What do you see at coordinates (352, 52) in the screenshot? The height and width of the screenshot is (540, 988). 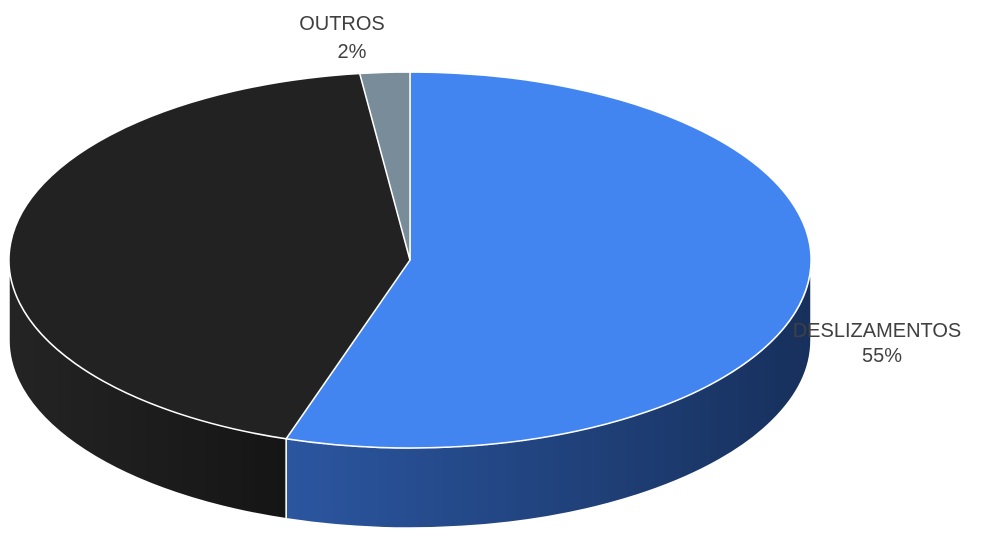 I see `slice-value-outros: 2%` at bounding box center [352, 52].